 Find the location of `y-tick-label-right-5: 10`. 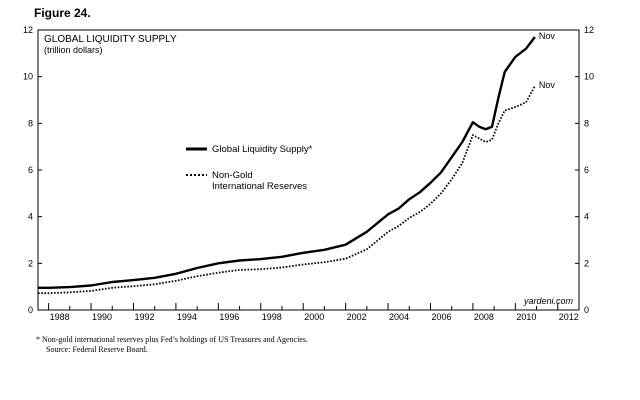

y-tick-label-right-5: 10 is located at coordinates (589, 77).